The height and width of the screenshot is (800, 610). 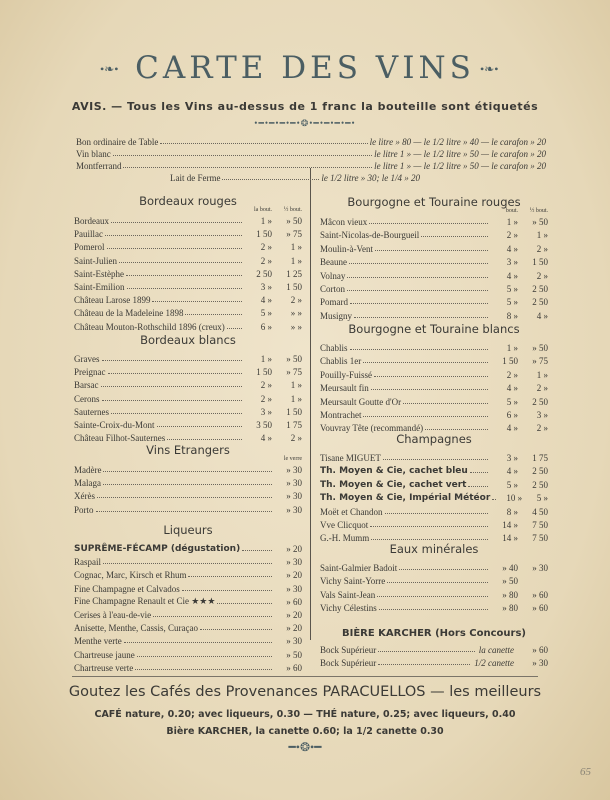 What do you see at coordinates (434, 566) in the screenshot?
I see `menu-row: Saint-Galmier Badoit » 40 » 30` at bounding box center [434, 566].